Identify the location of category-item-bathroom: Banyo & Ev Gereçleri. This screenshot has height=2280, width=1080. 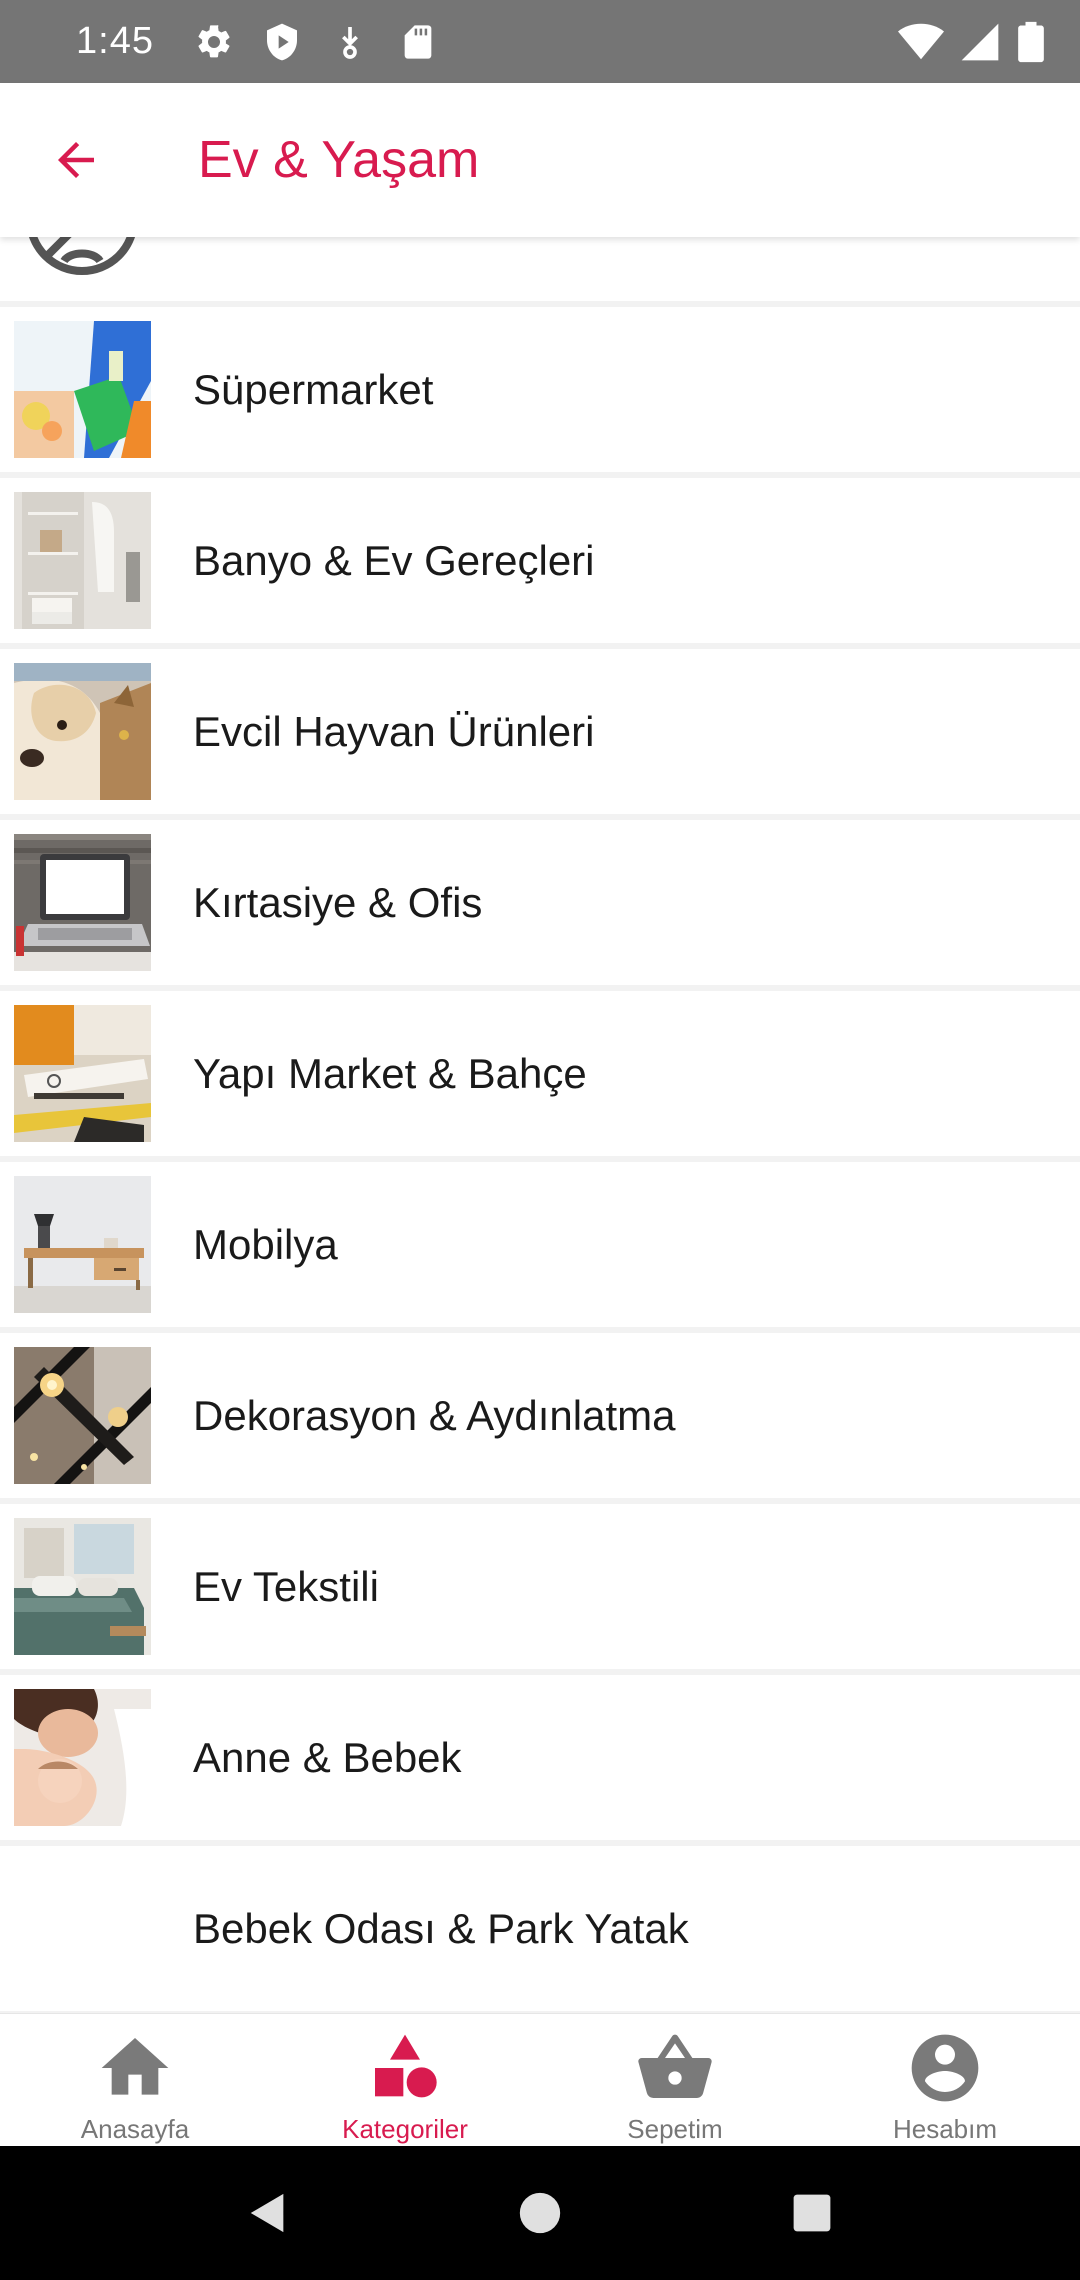
(540, 560).